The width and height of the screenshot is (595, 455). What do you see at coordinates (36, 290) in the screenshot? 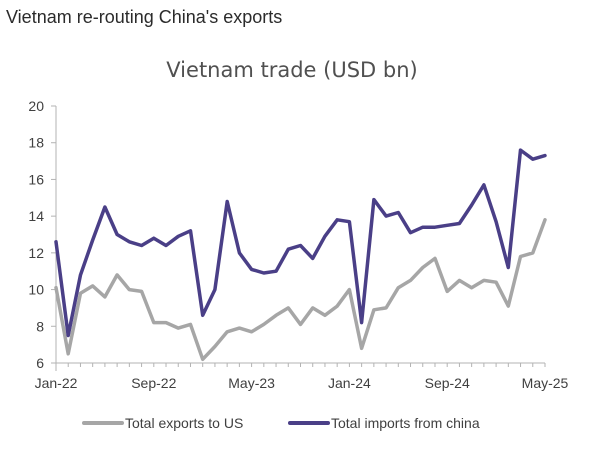
I see `y-tick-label: 10` at bounding box center [36, 290].